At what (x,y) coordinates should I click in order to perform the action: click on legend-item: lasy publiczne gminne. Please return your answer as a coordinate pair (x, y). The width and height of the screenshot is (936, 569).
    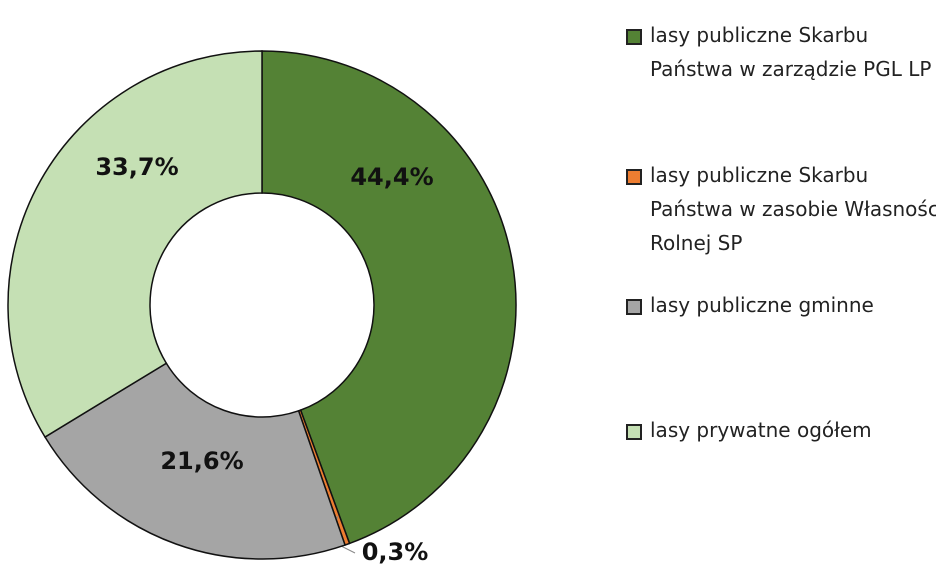
    Looking at the image, I should click on (781, 305).